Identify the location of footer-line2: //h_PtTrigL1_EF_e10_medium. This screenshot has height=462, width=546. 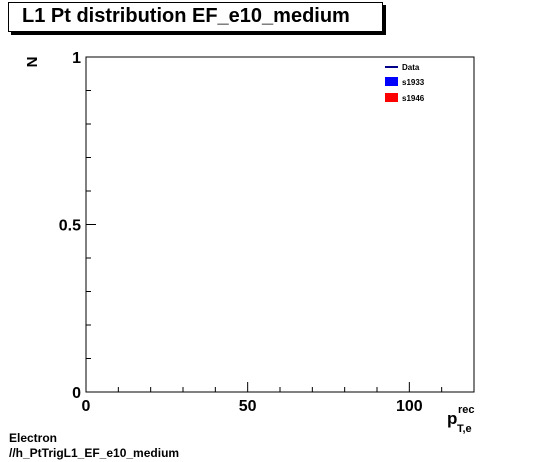
(94, 453).